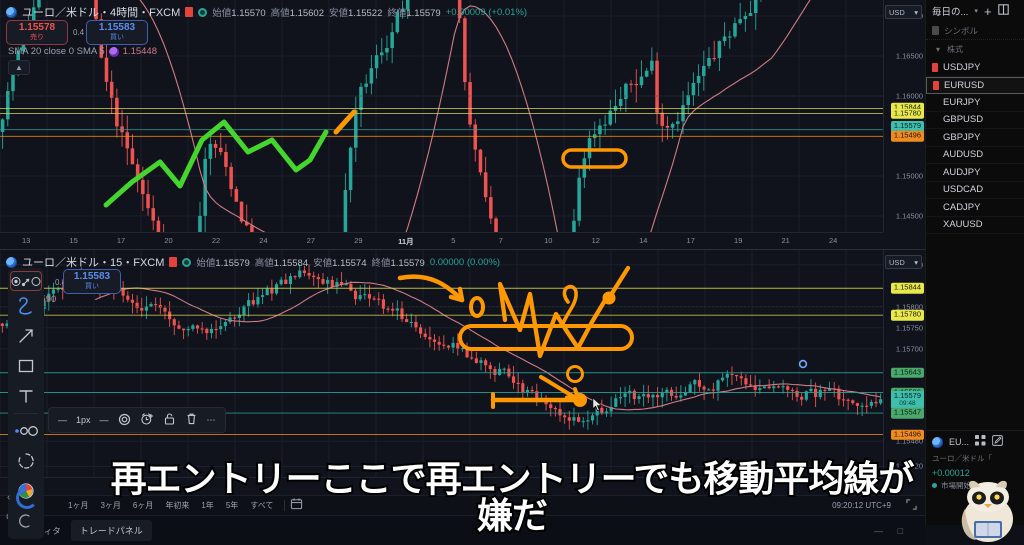 Image resolution: width=1024 pixels, height=545 pixels. Describe the element at coordinates (909, 307) in the screenshot. I see `price-tick: 1.15800` at that location.